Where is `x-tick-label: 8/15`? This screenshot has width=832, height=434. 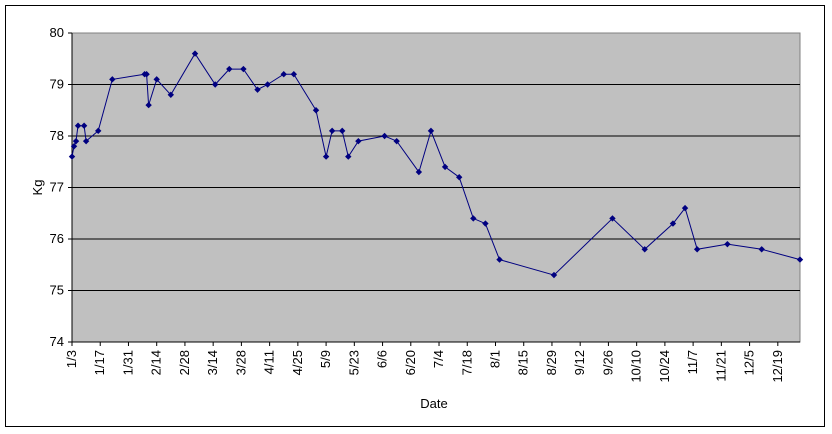 x-tick-label: 8/15 is located at coordinates (523, 362).